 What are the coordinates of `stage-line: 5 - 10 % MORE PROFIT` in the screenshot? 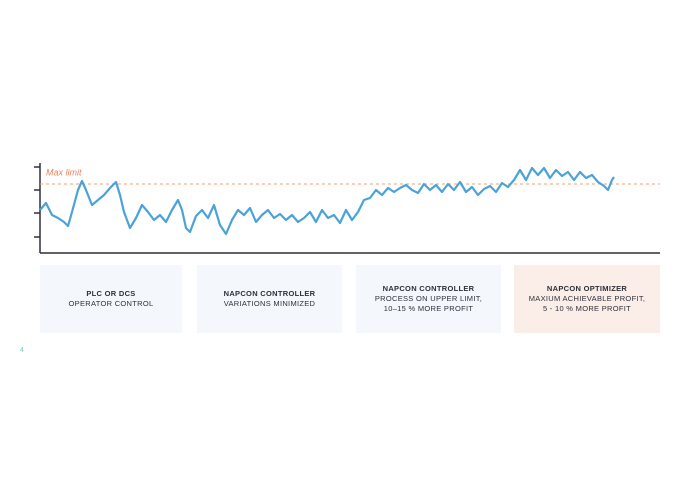 It's located at (587, 308).